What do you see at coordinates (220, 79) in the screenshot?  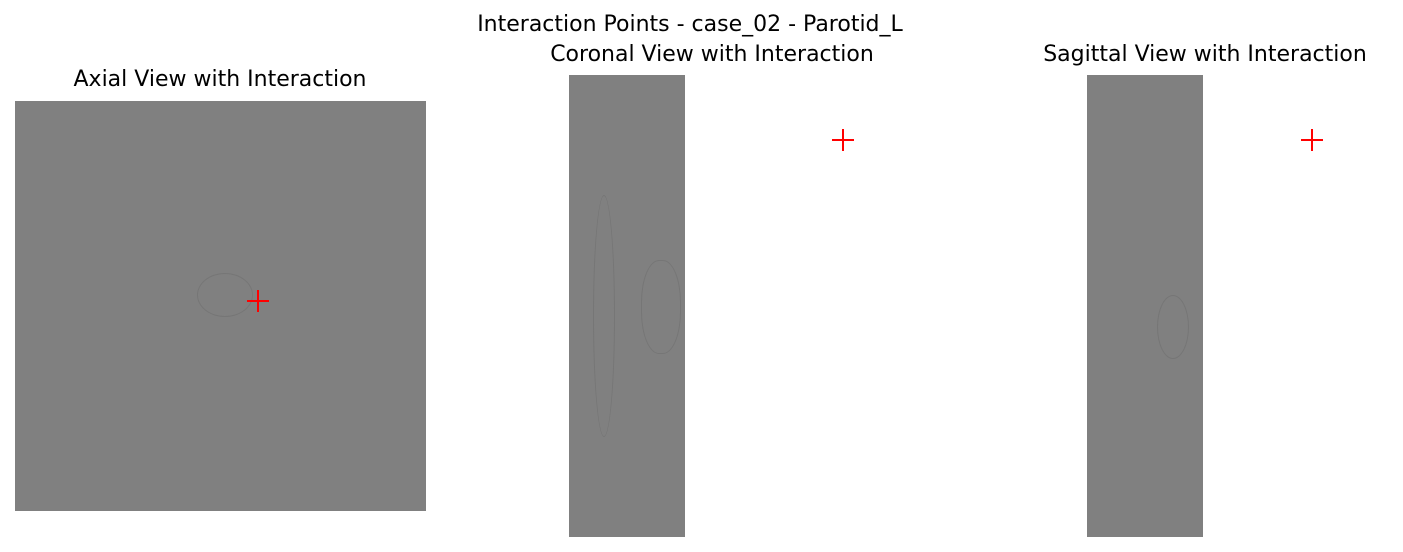 I see `axial-view-title: Axial View with Interaction` at bounding box center [220, 79].